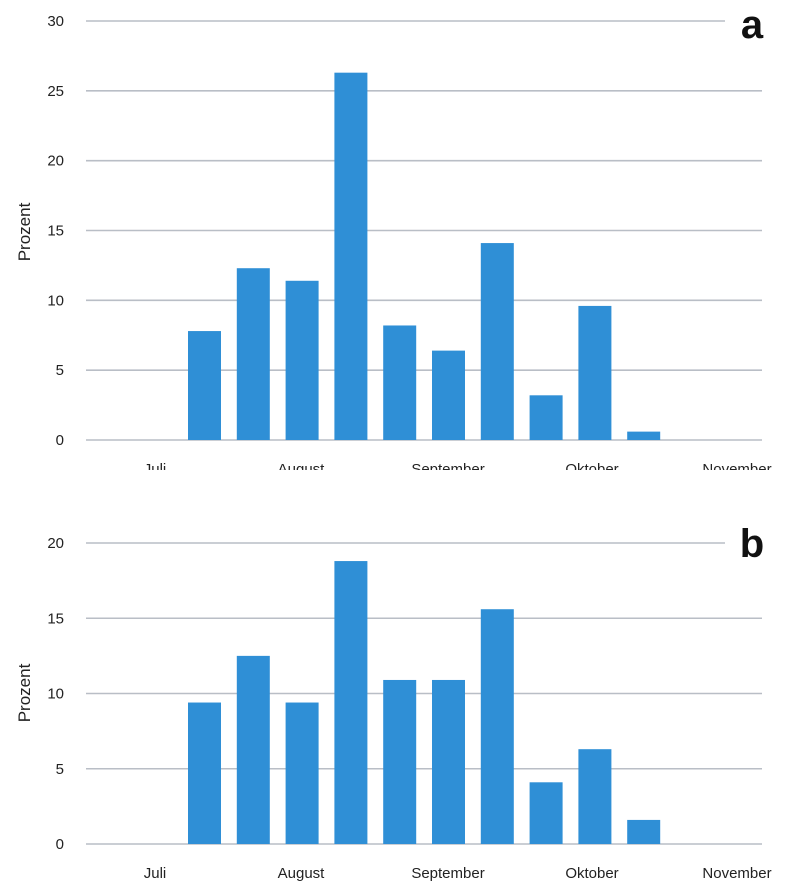 The width and height of the screenshot is (787, 881). Describe the element at coordinates (302, 465) in the screenshot. I see `chart-a-x-tick-label: August` at that location.